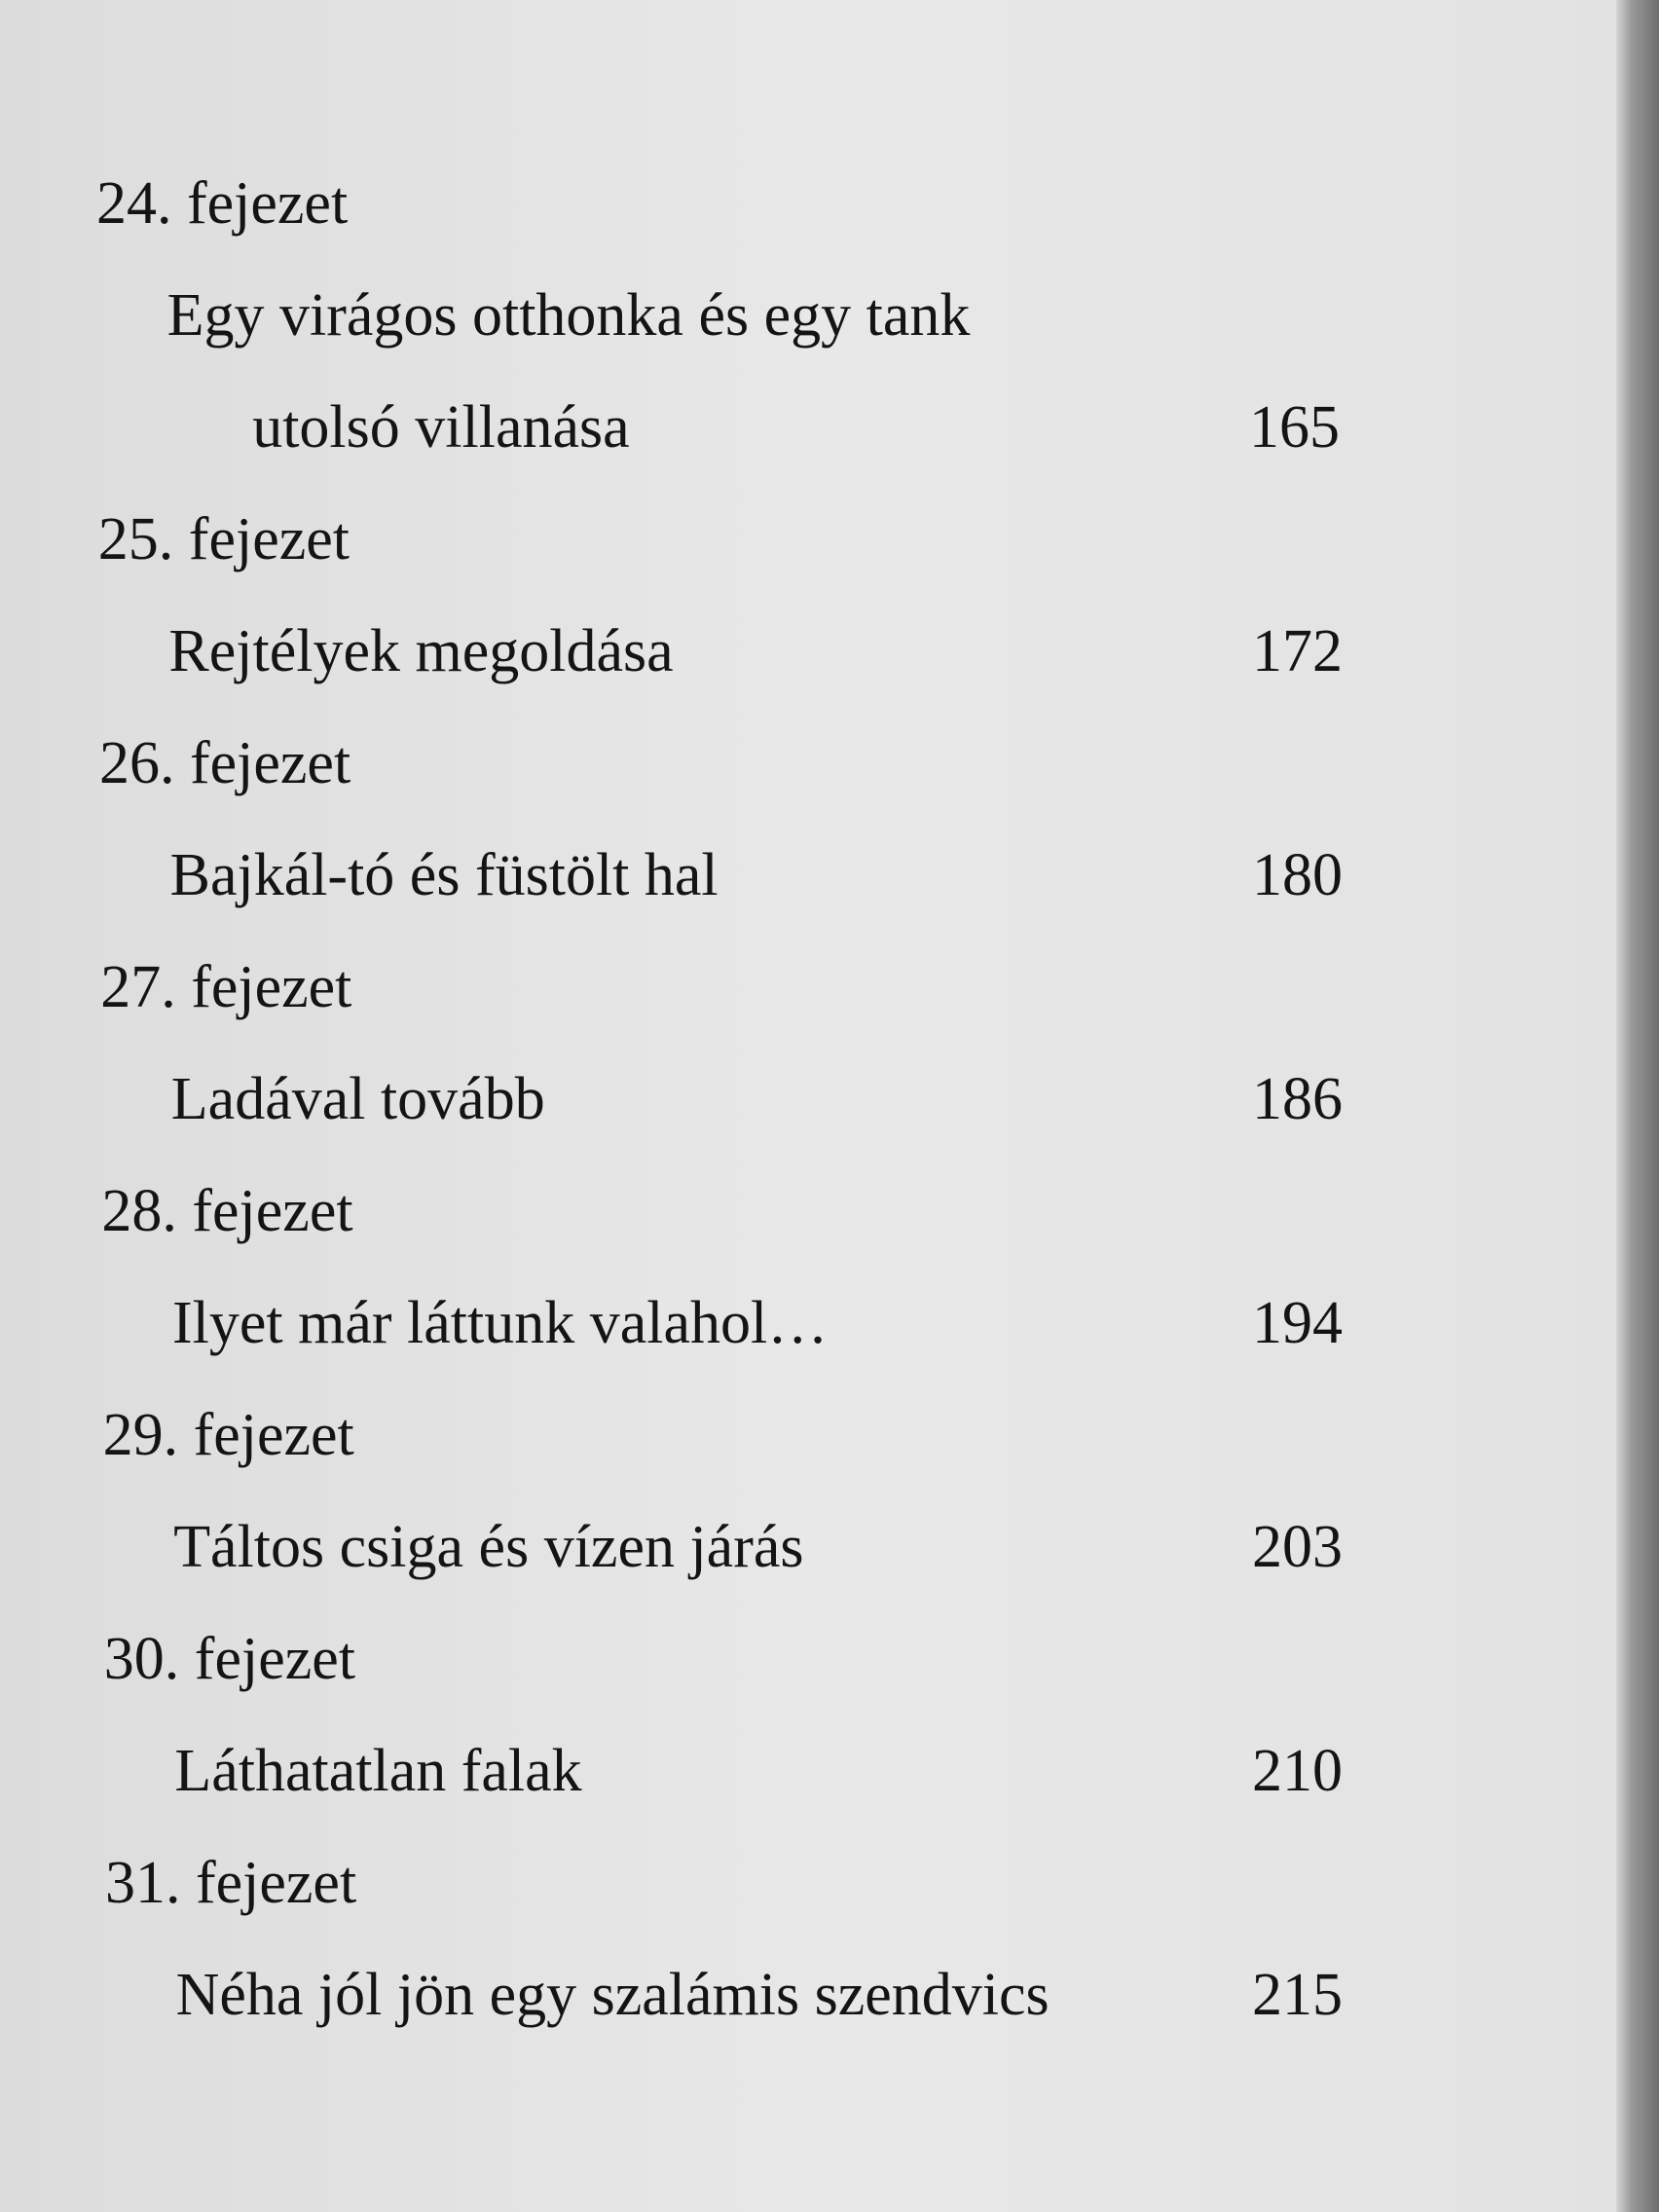 This screenshot has width=1659, height=2212. I want to click on page-number: 203, so click(1297, 1547).